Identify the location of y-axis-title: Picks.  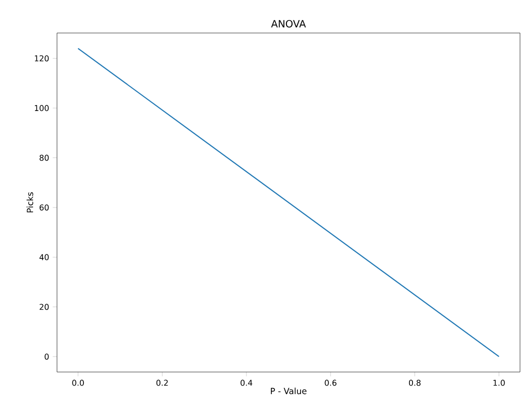
(30, 202).